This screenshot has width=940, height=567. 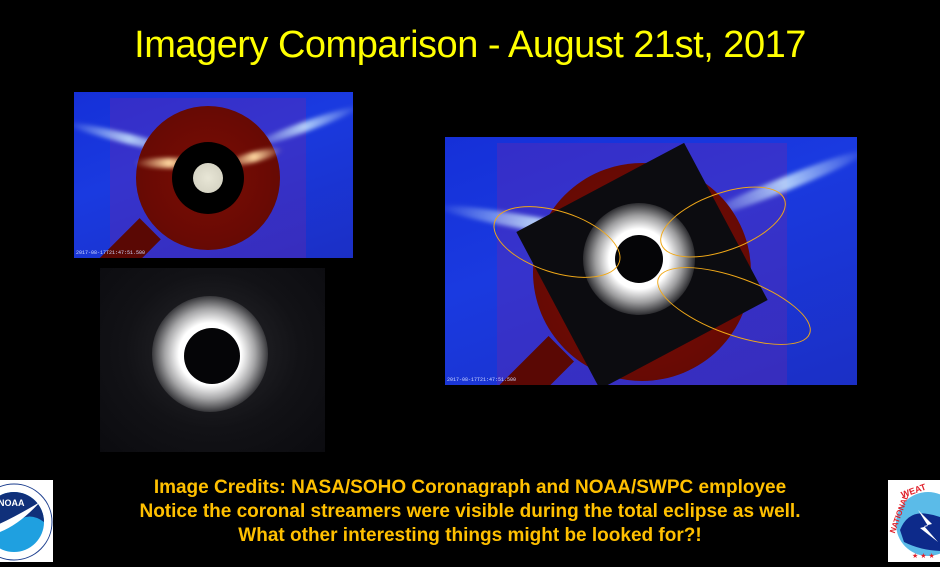 I want to click on nws-emblem-icon: WEAT NATIONAL ★ ★ ★, so click(x=914, y=521).